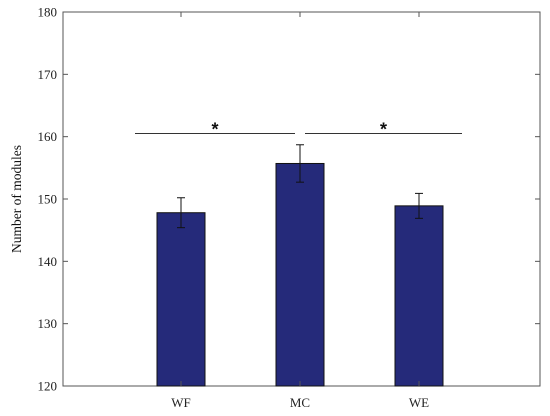 This screenshot has width=550, height=416. What do you see at coordinates (300, 274) in the screenshot?
I see `bar-mc` at bounding box center [300, 274].